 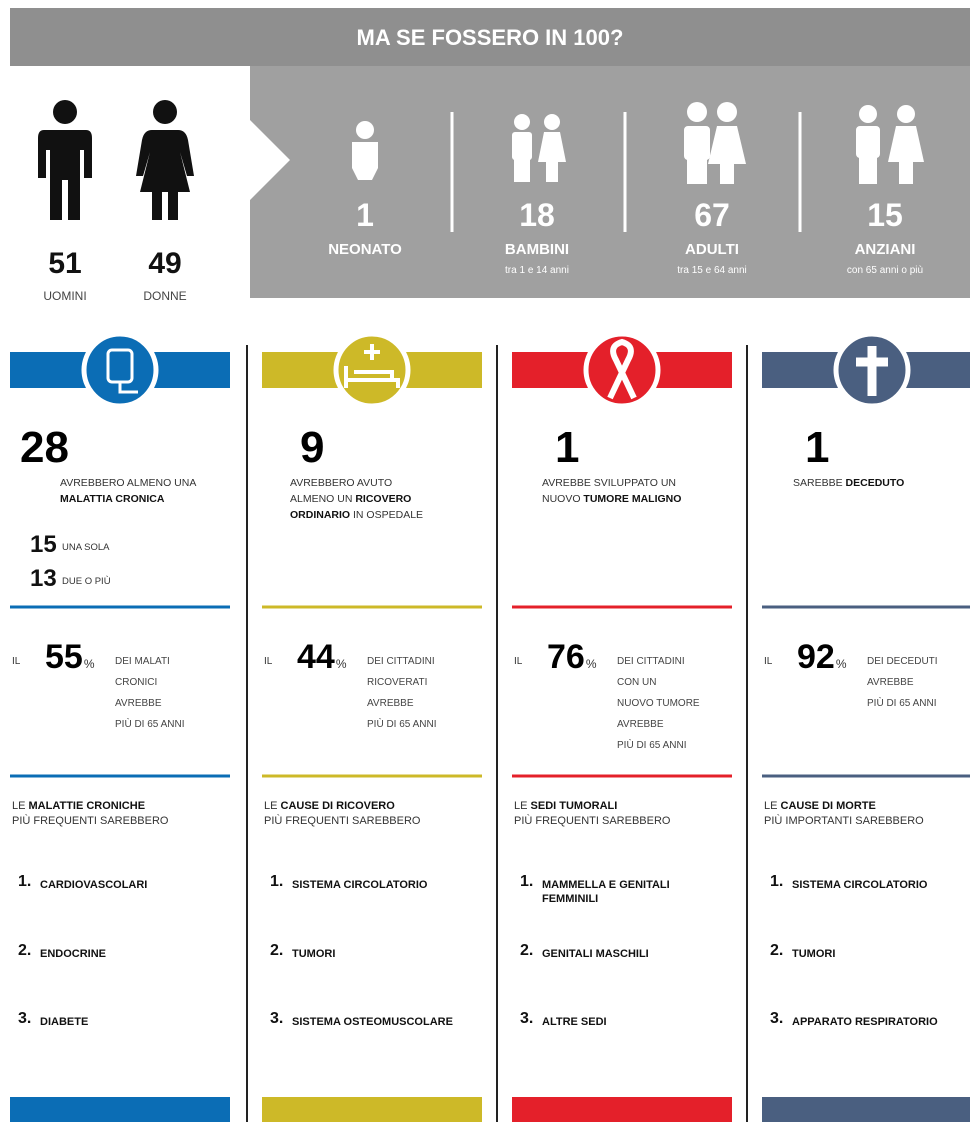 I want to click on title: MA SE FOSSERO IN 100?, so click(x=490, y=37).